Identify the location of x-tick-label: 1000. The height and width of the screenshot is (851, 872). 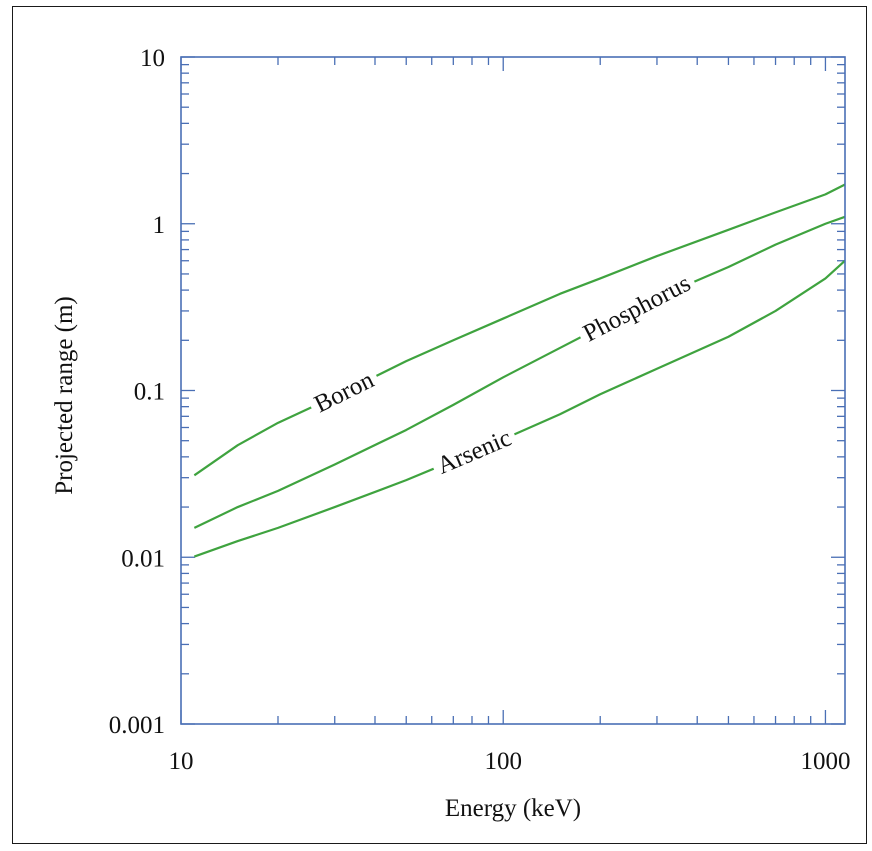
(825, 761).